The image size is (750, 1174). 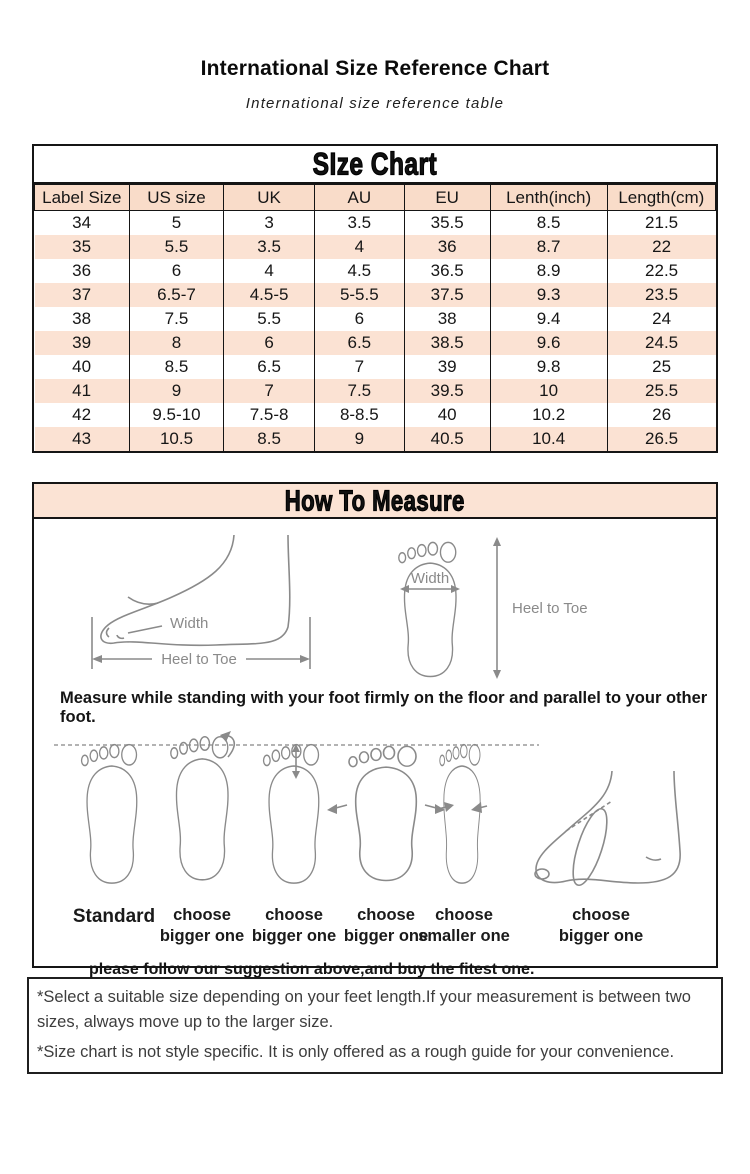 I want to click on table-row: 43 10.5 8.5 9 40.5 10.4 26.5, so click(x=375, y=439).